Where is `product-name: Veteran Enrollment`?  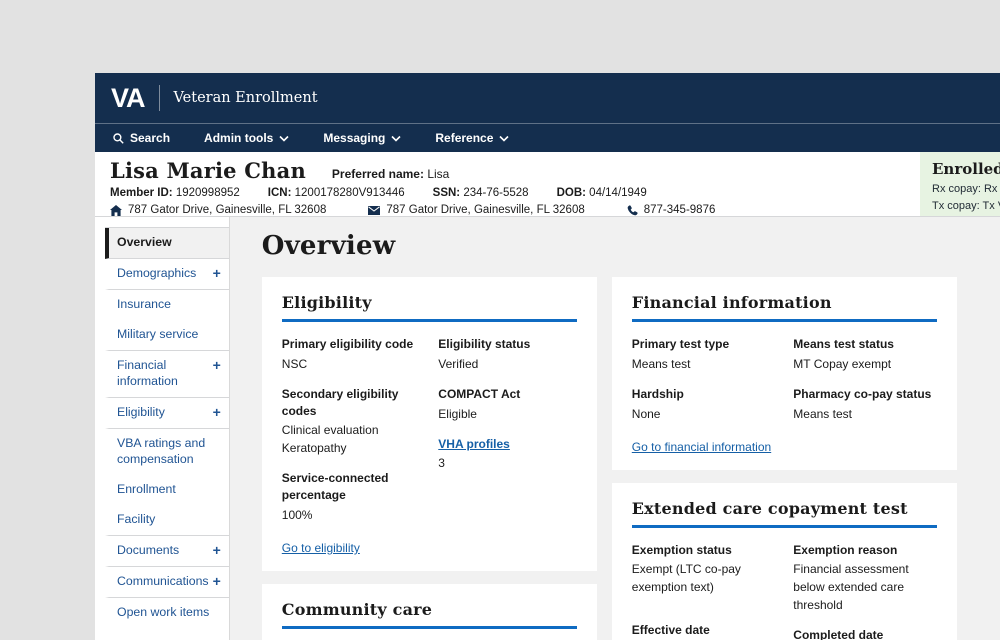
product-name: Veteran Enrollment is located at coordinates (245, 98).